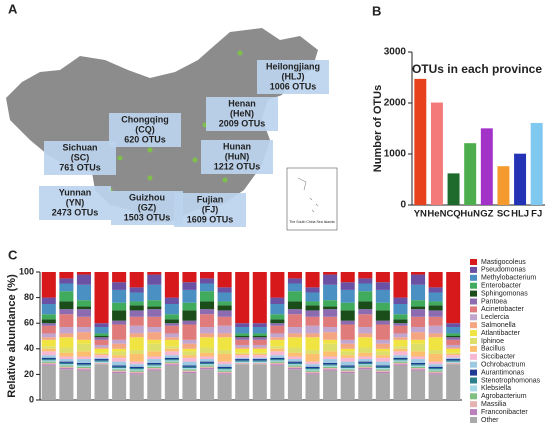  Describe the element at coordinates (470, 214) in the screenshot. I see `x-tick-label: HuN` at that location.